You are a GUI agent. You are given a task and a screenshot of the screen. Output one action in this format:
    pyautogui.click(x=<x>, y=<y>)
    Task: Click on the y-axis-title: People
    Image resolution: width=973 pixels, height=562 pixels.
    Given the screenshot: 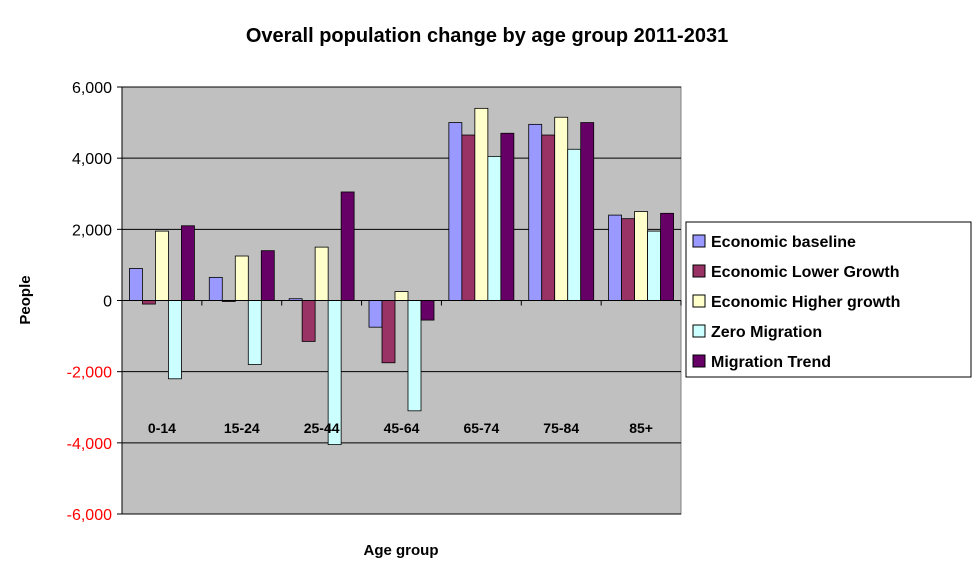 What is the action you would take?
    pyautogui.click(x=25, y=299)
    